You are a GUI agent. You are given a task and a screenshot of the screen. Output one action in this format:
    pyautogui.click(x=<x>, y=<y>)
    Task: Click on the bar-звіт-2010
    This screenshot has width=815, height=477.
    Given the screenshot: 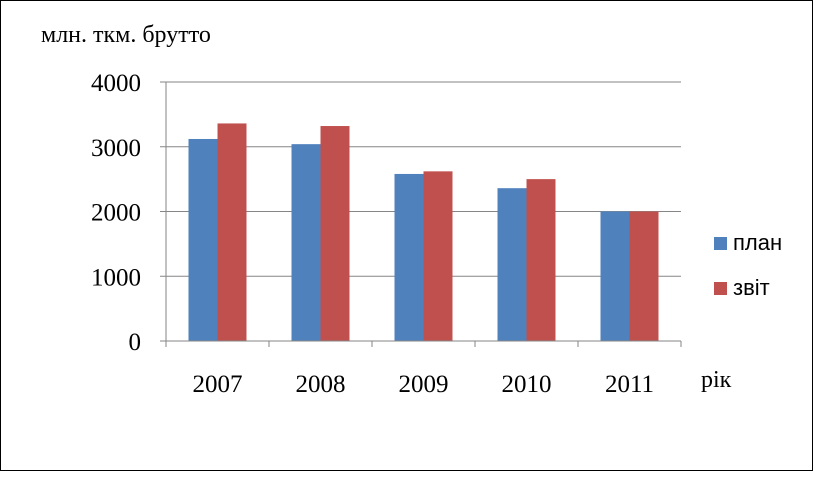 What is the action you would take?
    pyautogui.click(x=541, y=260)
    